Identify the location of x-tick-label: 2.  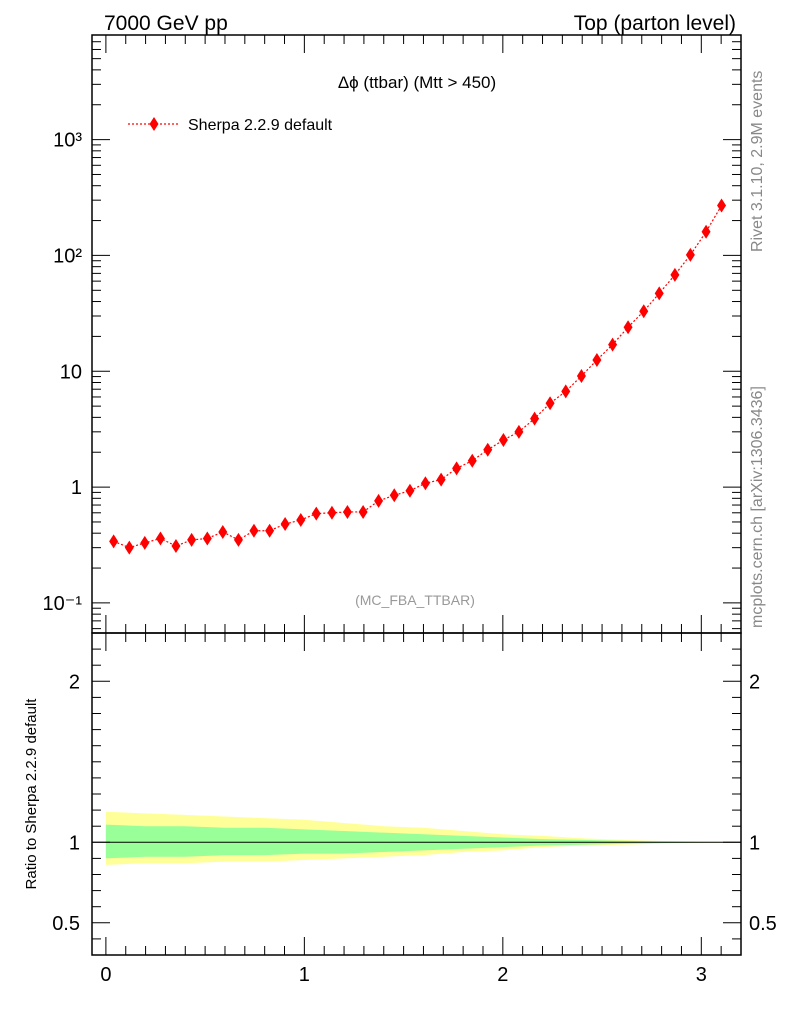
(502, 975).